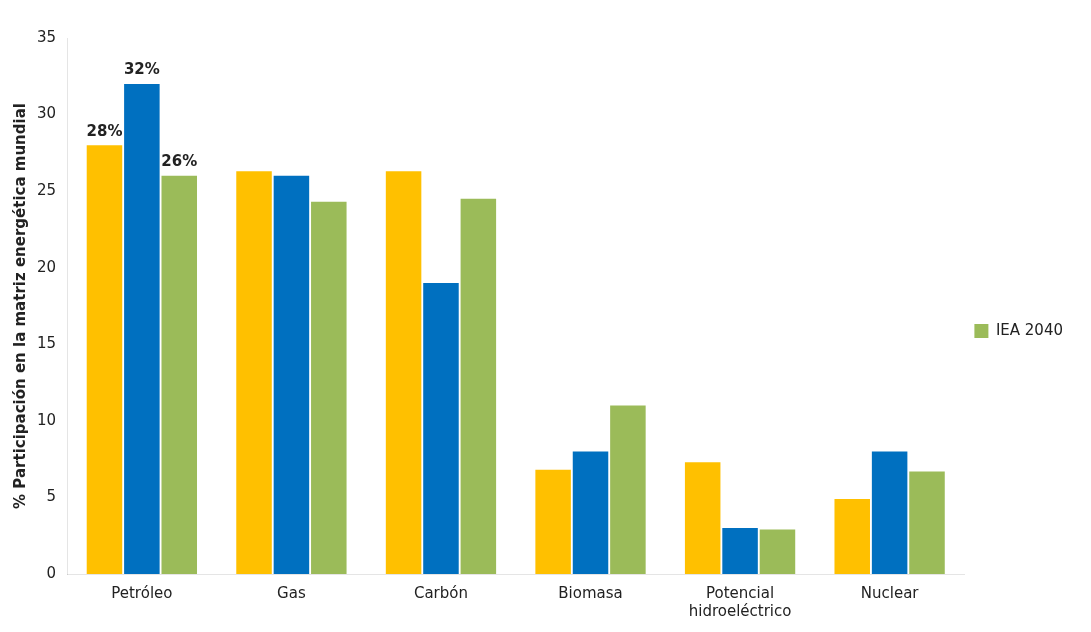 This screenshot has height=632, width=1091. Describe the element at coordinates (46, 419) in the screenshot. I see `y-tick-label: 10` at that location.